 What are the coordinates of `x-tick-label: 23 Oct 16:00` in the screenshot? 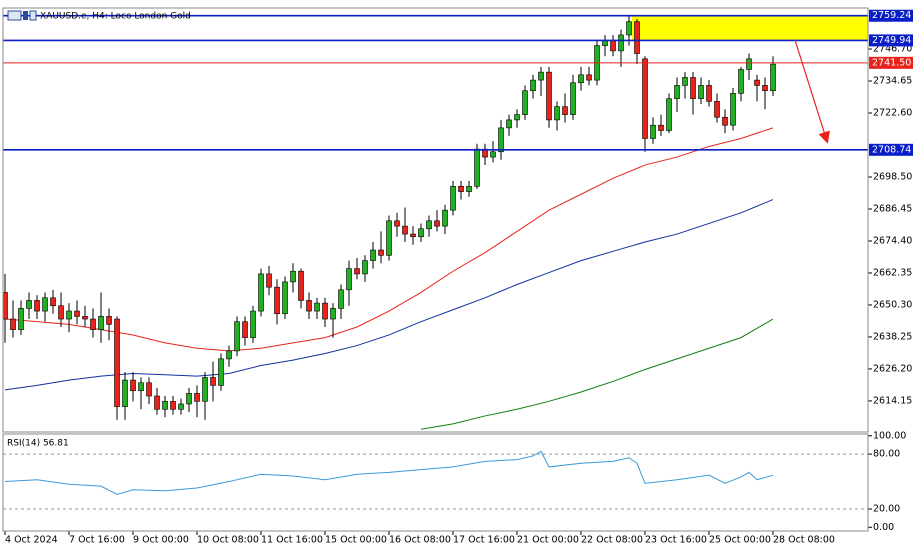 It's located at (676, 540).